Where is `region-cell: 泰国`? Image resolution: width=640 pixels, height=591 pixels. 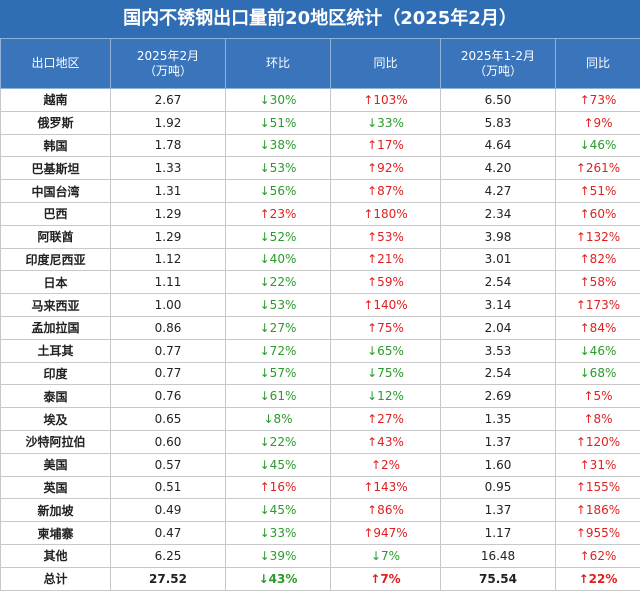
region-cell: 泰国 is located at coordinates (56, 396).